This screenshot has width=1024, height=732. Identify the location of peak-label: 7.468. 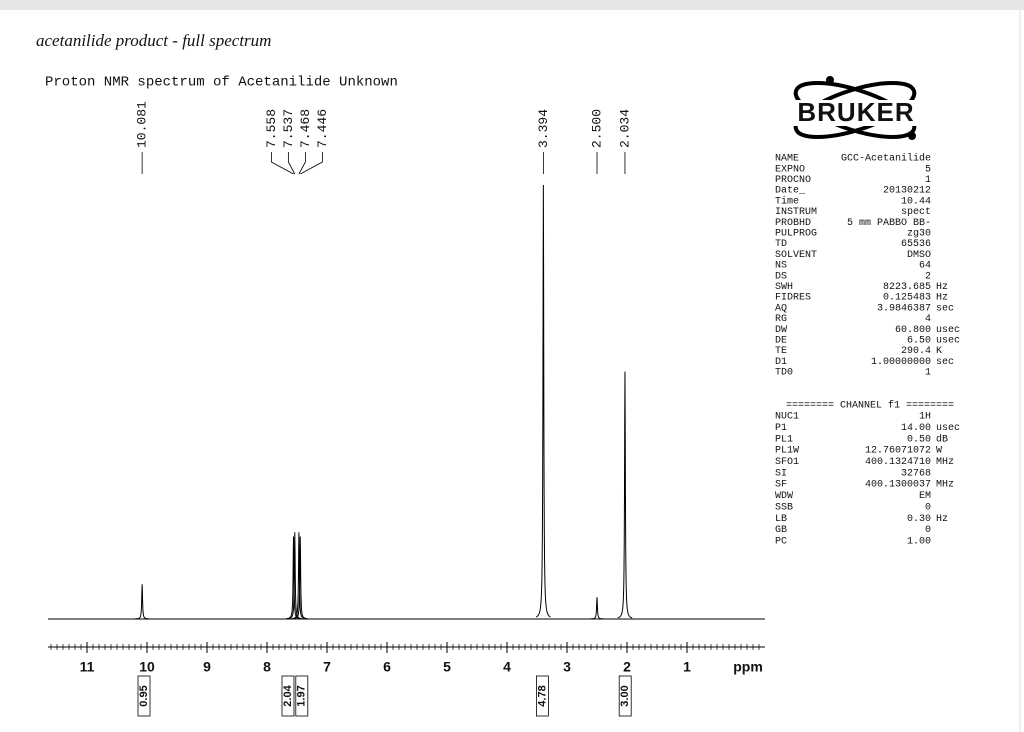
(305, 128).